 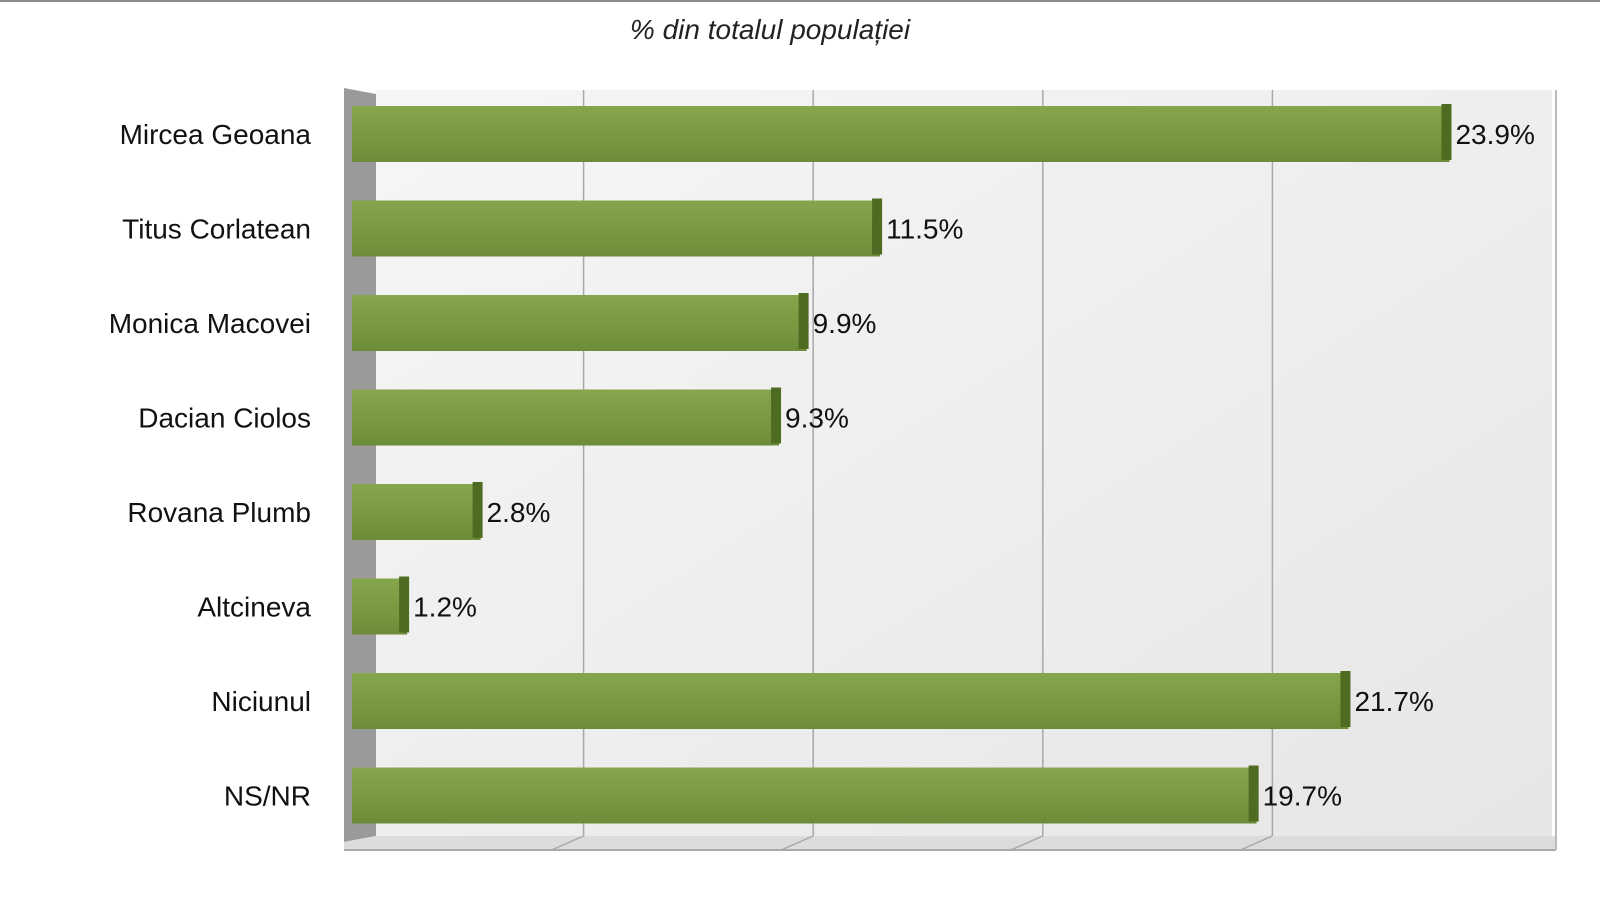 What do you see at coordinates (216, 134) in the screenshot?
I see `category-label: Mircea Geoana` at bounding box center [216, 134].